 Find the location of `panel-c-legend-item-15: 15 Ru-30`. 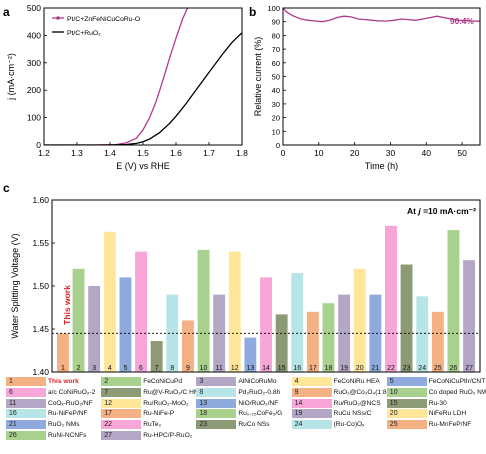

panel-c-legend-item-15: 15 Ru-30 is located at coordinates (416, 403).